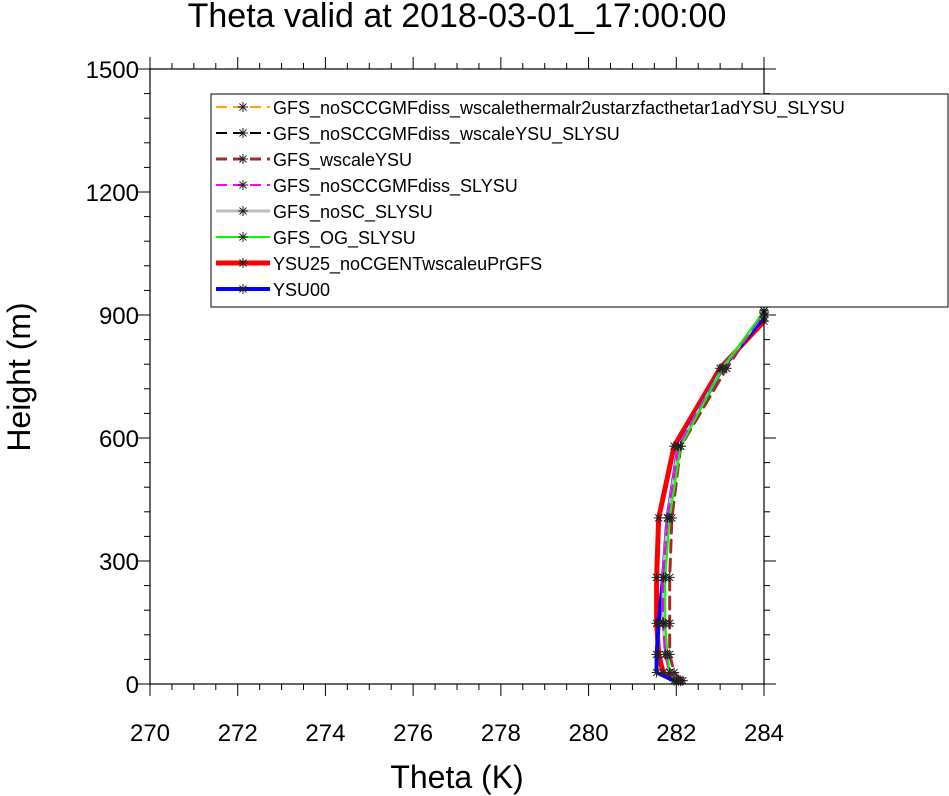 The height and width of the screenshot is (796, 949). What do you see at coordinates (119, 562) in the screenshot?
I see `y-tick-label: 300` at bounding box center [119, 562].